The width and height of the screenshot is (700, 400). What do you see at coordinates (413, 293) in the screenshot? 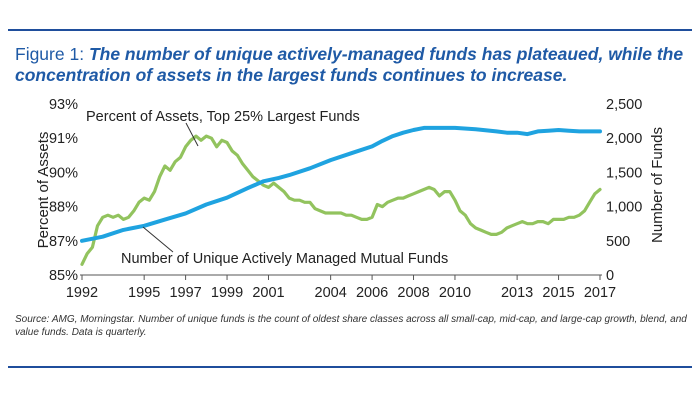
I see `x-tick-label: 2008` at bounding box center [413, 293].